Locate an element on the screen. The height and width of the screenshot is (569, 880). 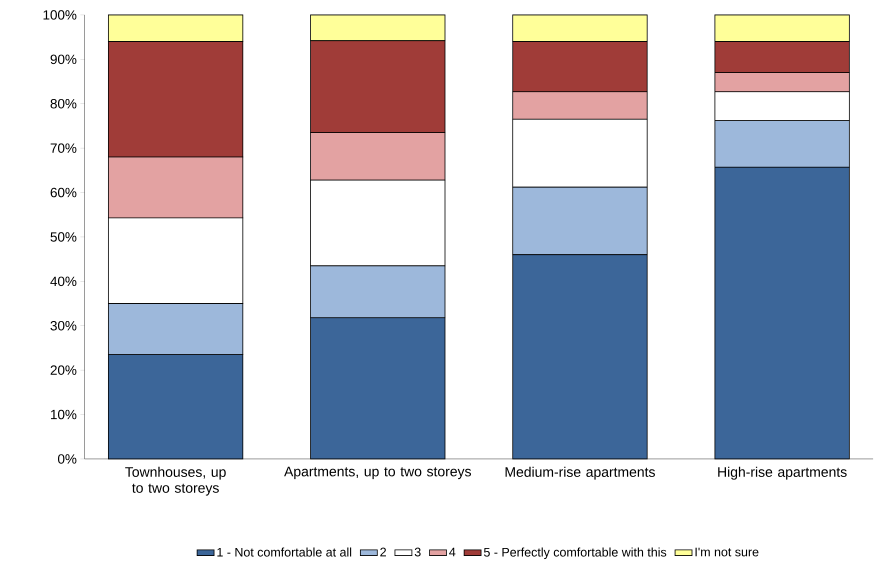
legend-label: I'm not sure is located at coordinates (727, 551).